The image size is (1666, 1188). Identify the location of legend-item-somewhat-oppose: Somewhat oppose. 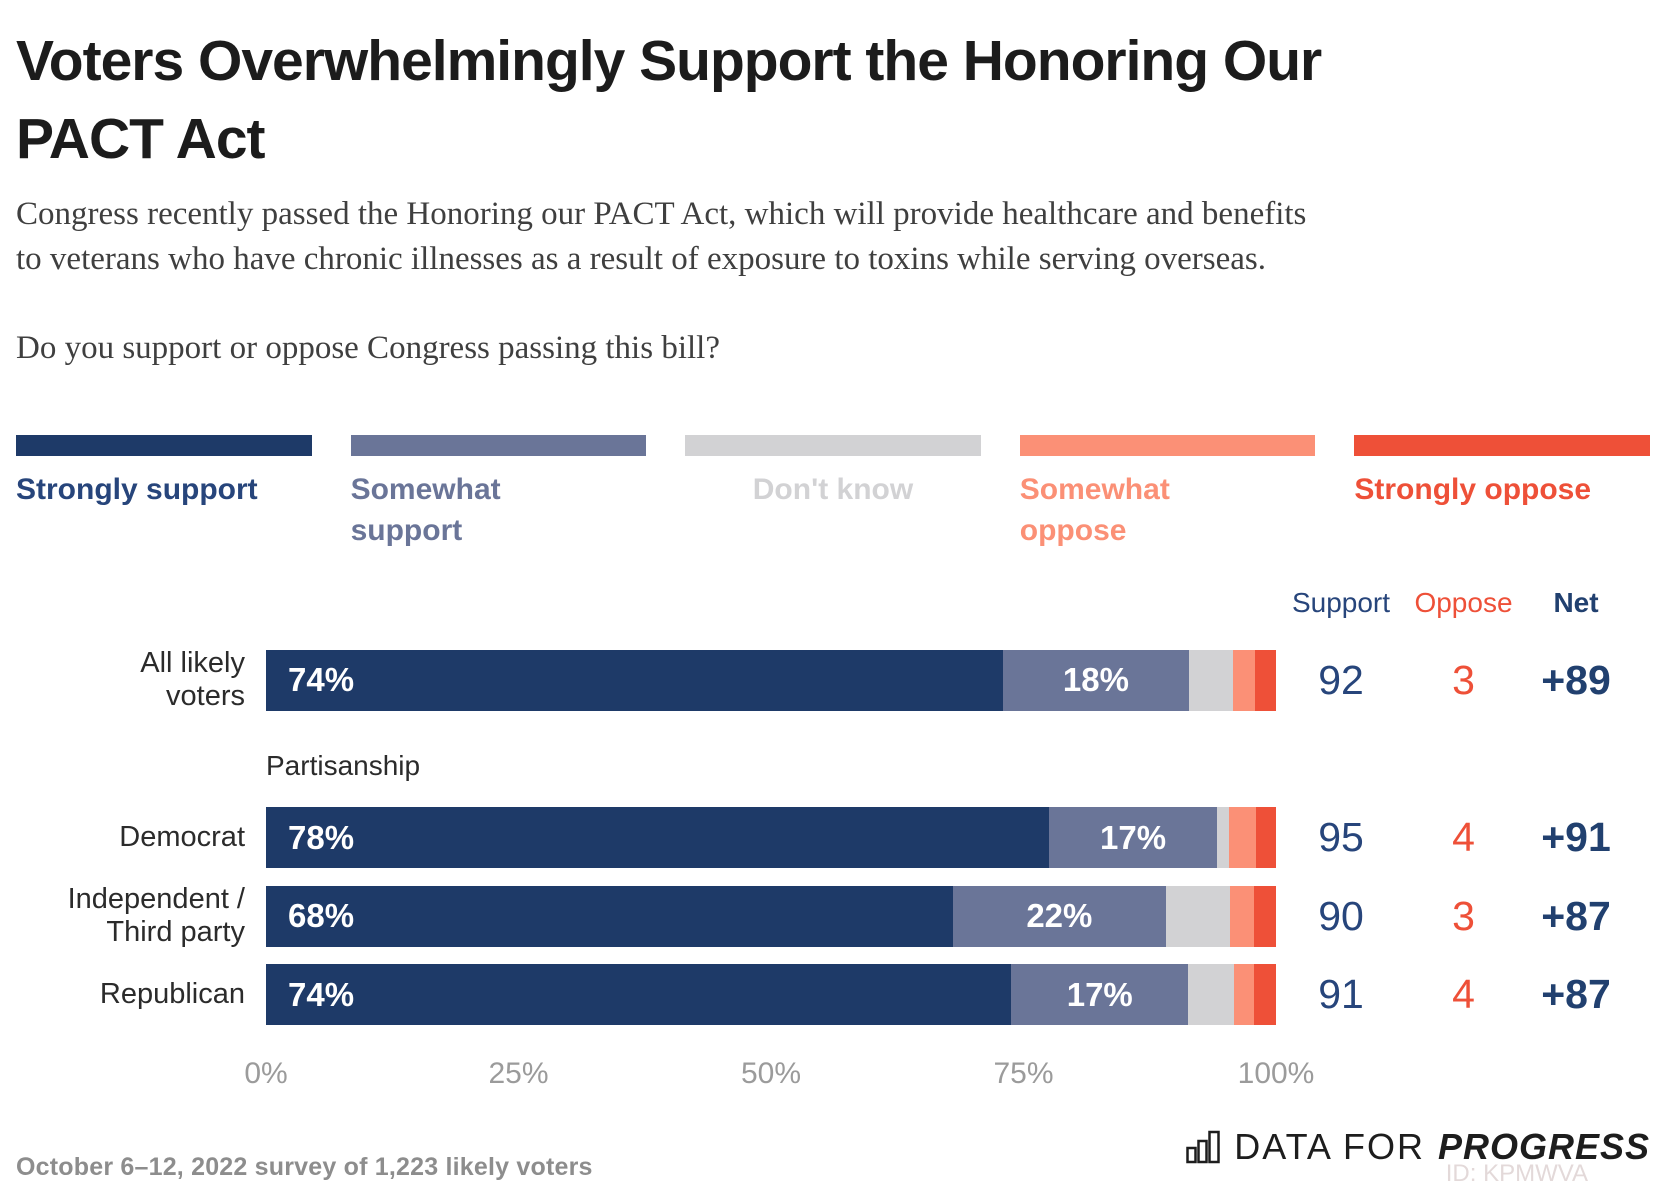
(1167, 493).